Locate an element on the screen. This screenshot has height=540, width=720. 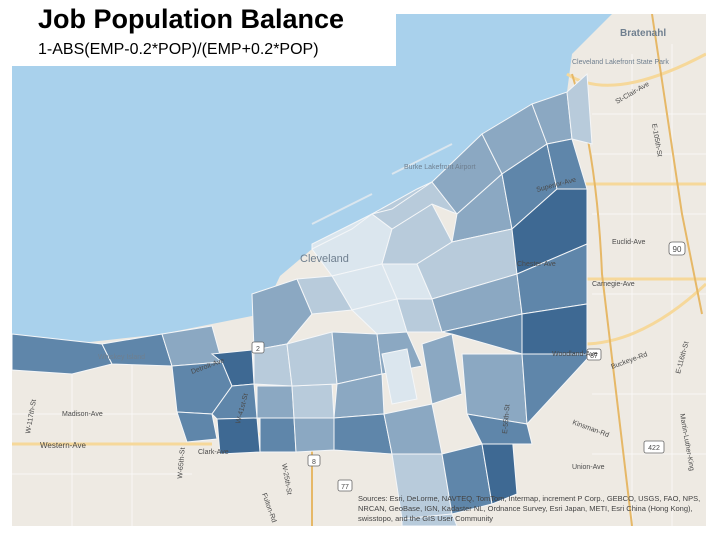
road-label-e55: E-55th-St is located at coordinates (507, 419).